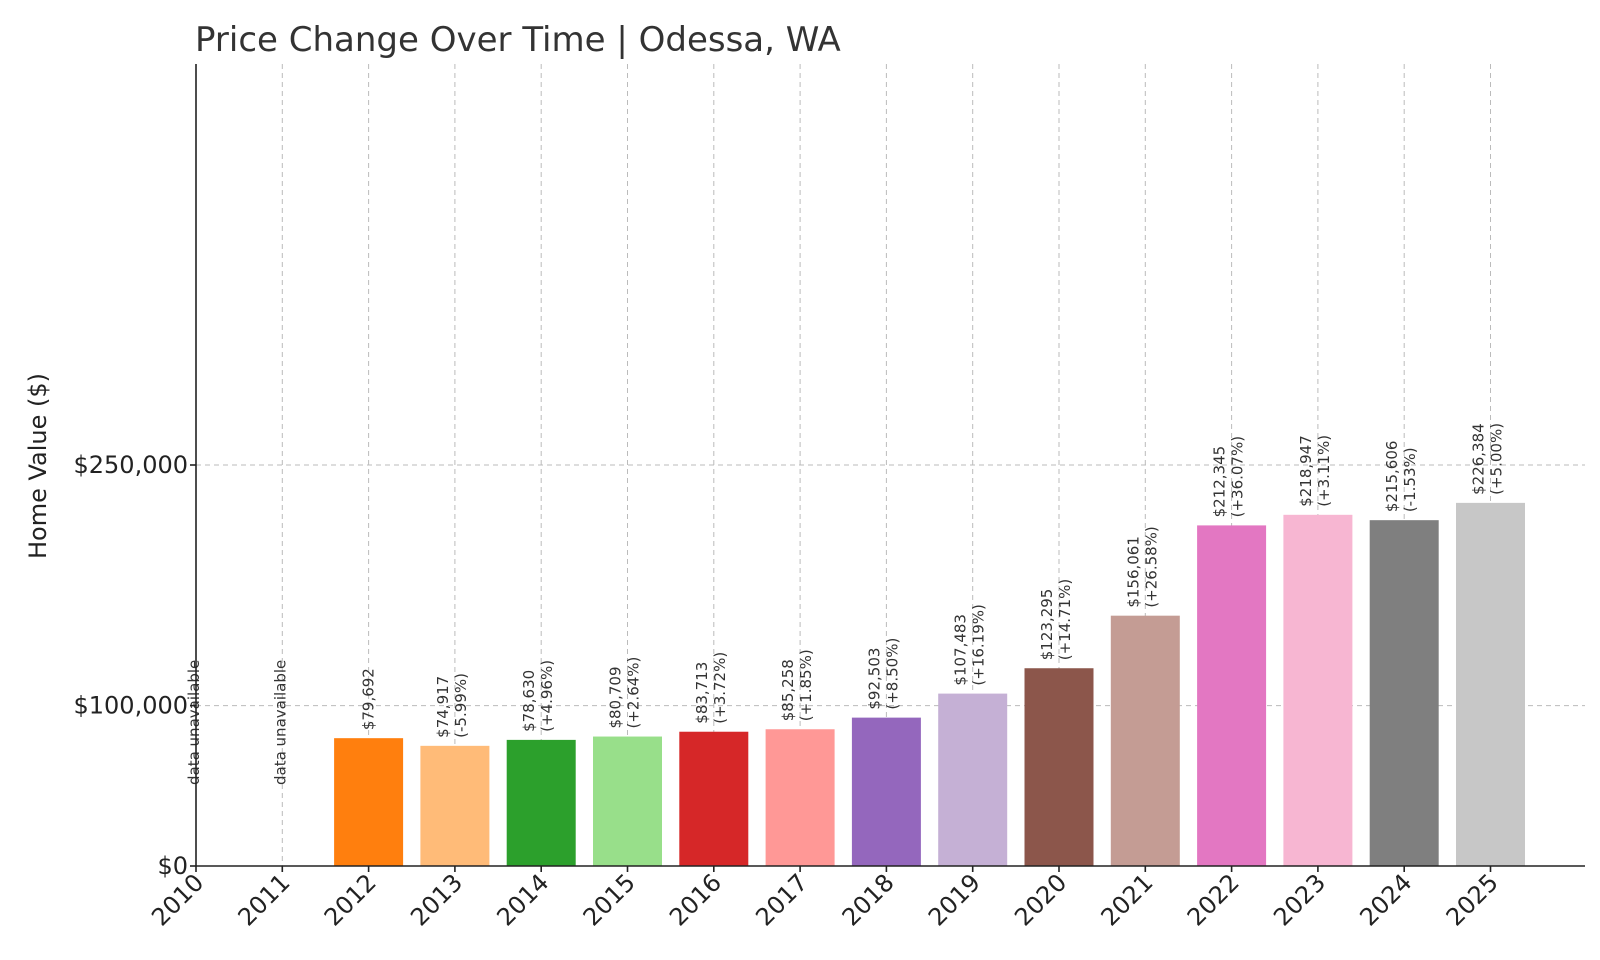 This screenshot has height=960, width=1600. What do you see at coordinates (1479, 459) in the screenshot?
I see `value-label-2025: $226,384` at bounding box center [1479, 459].